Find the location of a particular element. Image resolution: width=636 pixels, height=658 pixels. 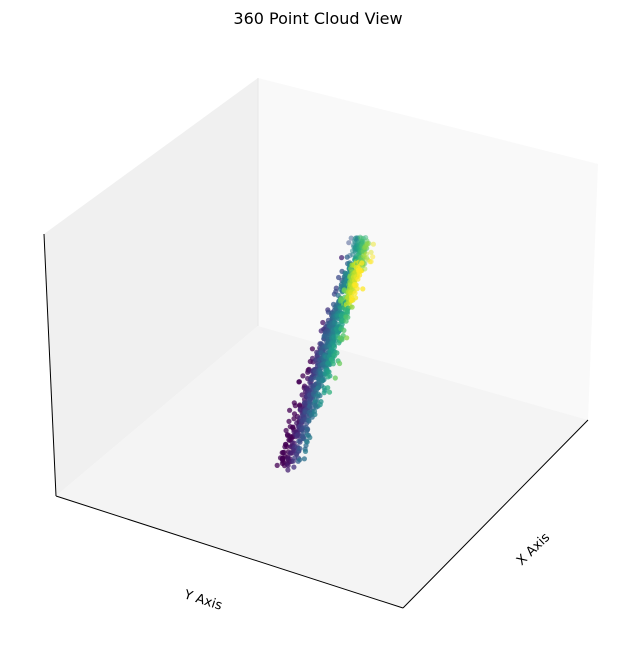

y-axis-label: Y Axis is located at coordinates (202, 600).